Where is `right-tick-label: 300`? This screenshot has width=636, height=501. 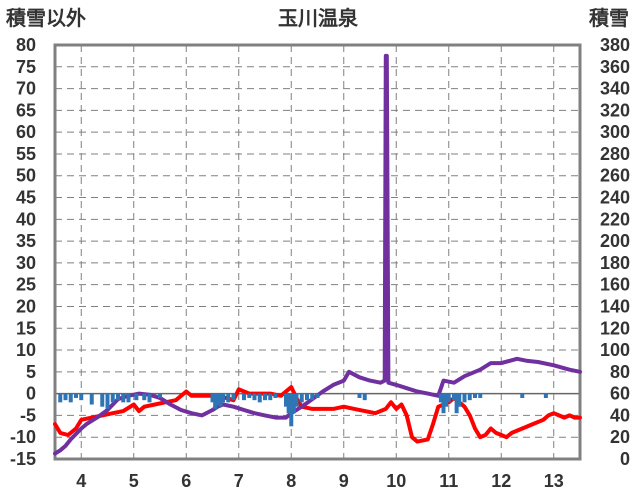 right-tick-label: 300 is located at coordinates (615, 132).